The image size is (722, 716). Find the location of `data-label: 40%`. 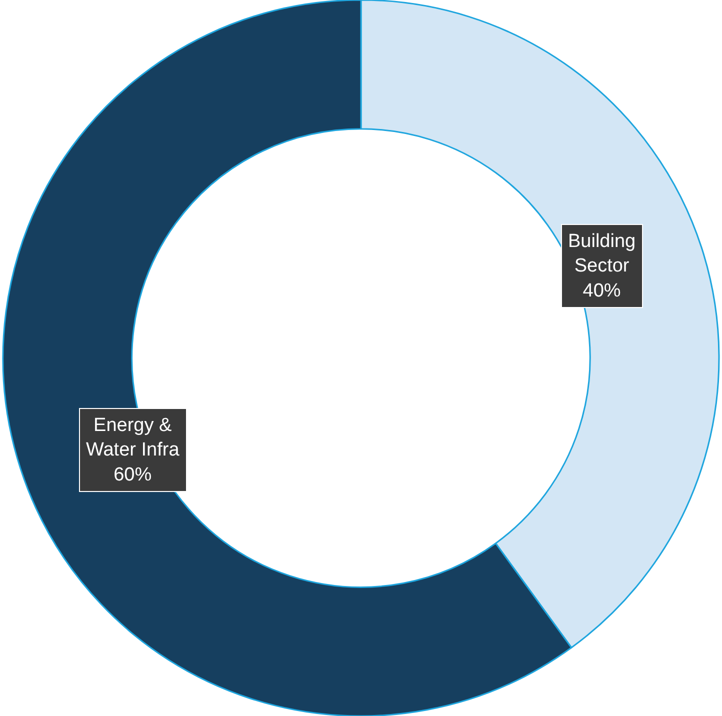

data-label: 40% is located at coordinates (601, 291).